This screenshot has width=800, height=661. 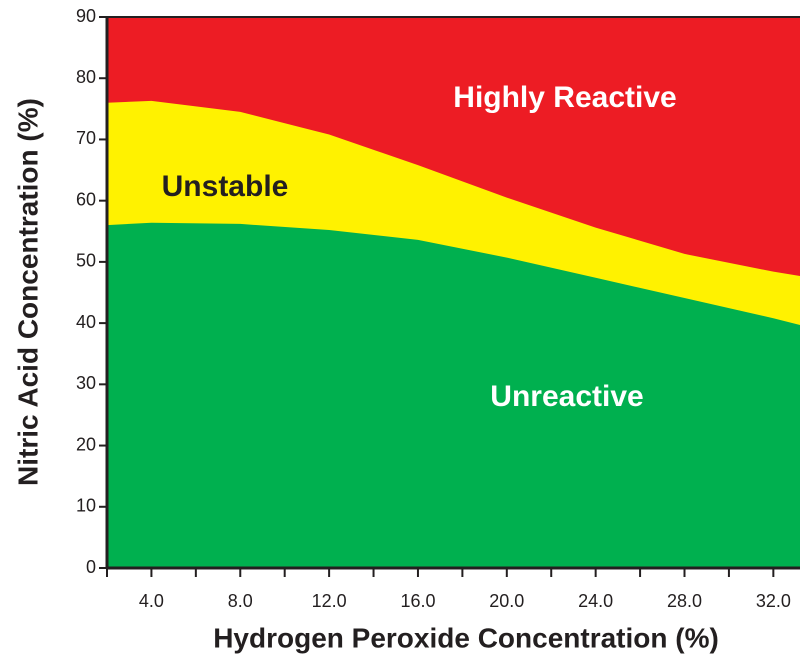 What do you see at coordinates (91, 567) in the screenshot?
I see `y-tick-label: 0` at bounding box center [91, 567].